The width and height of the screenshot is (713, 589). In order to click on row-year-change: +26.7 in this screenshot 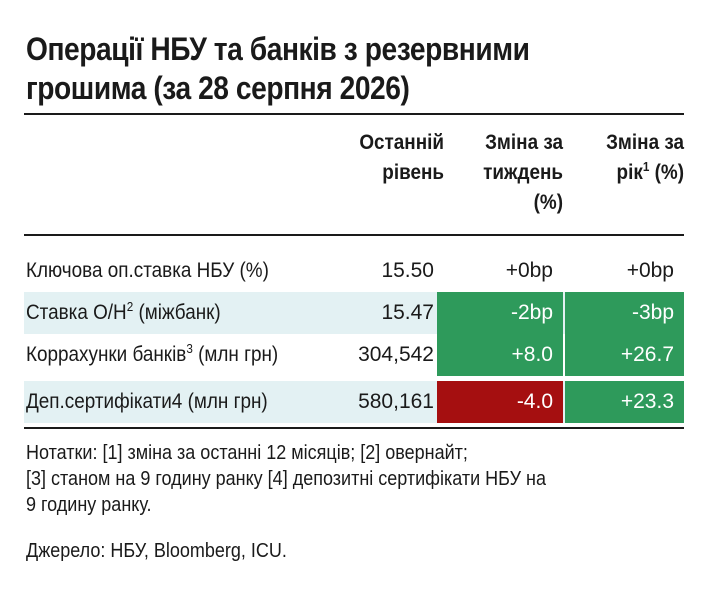, I will do `click(624, 355)`.